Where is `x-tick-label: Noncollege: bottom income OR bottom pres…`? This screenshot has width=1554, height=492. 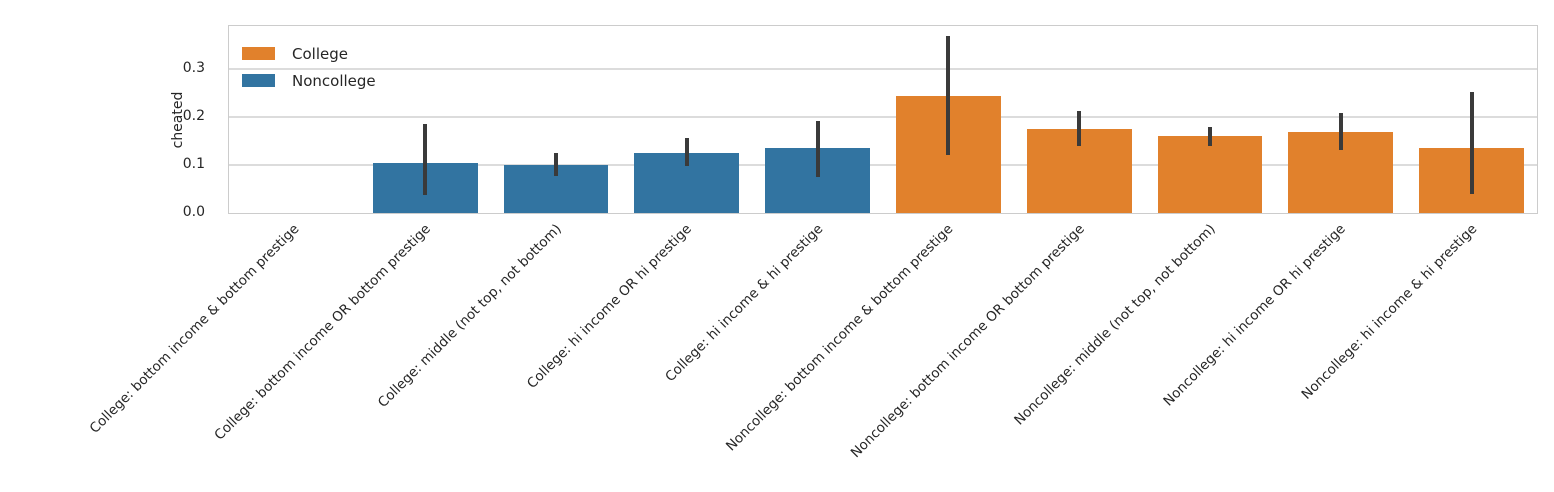 x-tick-label: Noncollege: bottom income OR bottom pres… is located at coordinates (967, 341).